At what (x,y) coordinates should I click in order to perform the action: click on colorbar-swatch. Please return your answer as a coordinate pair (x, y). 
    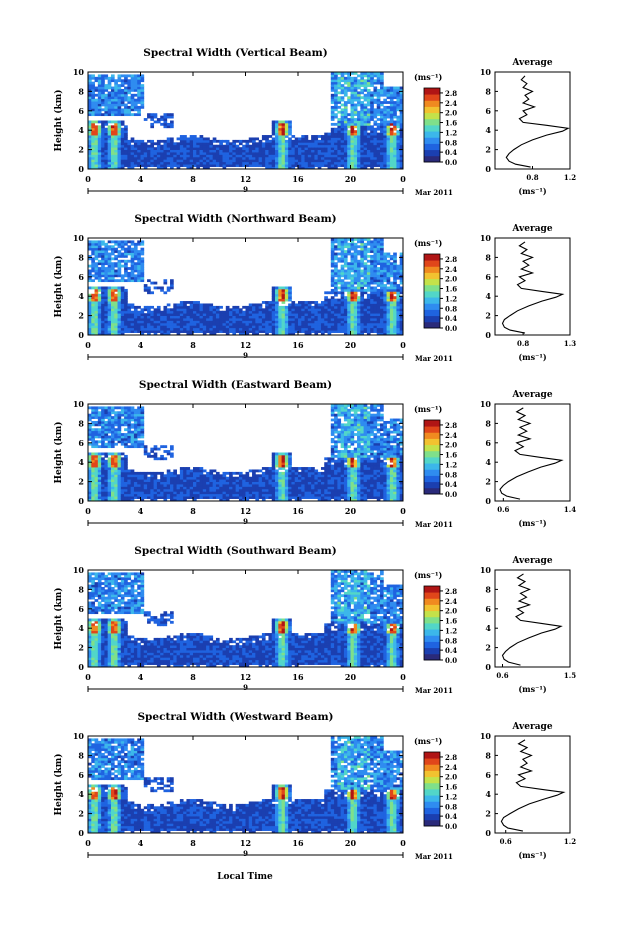
    Looking at the image, I should click on (432, 134).